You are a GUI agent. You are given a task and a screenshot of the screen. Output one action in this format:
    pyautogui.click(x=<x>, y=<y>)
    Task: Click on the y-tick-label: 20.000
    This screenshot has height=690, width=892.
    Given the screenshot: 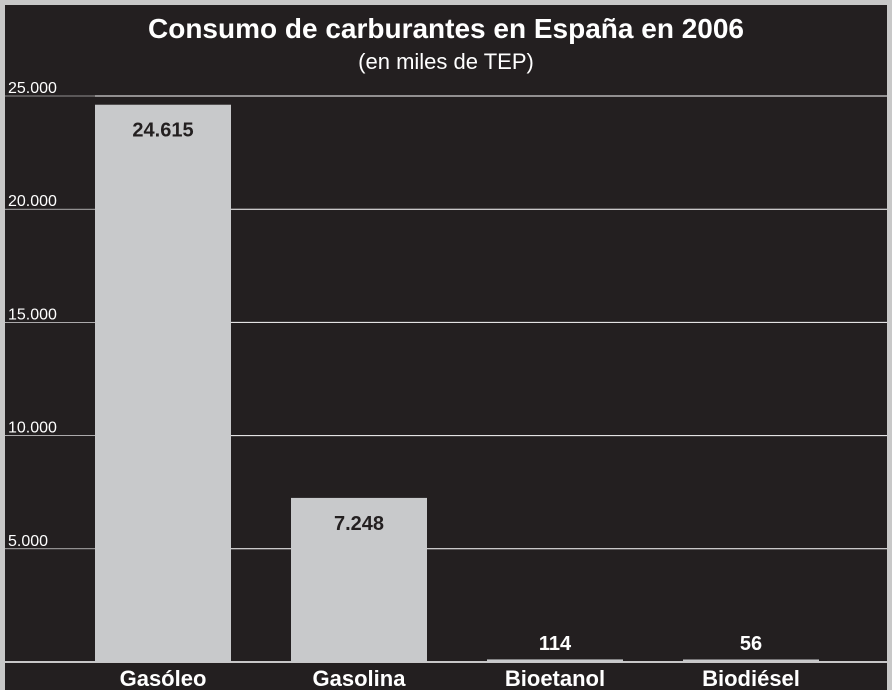 What is the action you would take?
    pyautogui.click(x=32, y=201)
    